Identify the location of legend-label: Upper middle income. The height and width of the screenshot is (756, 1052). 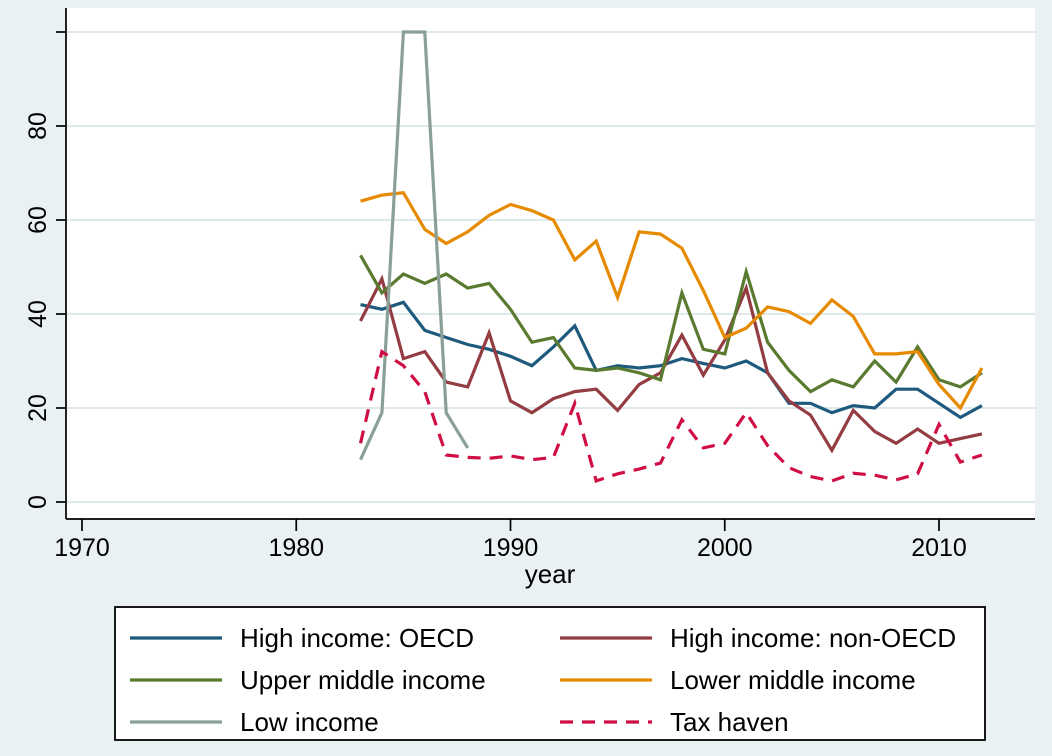
(363, 680).